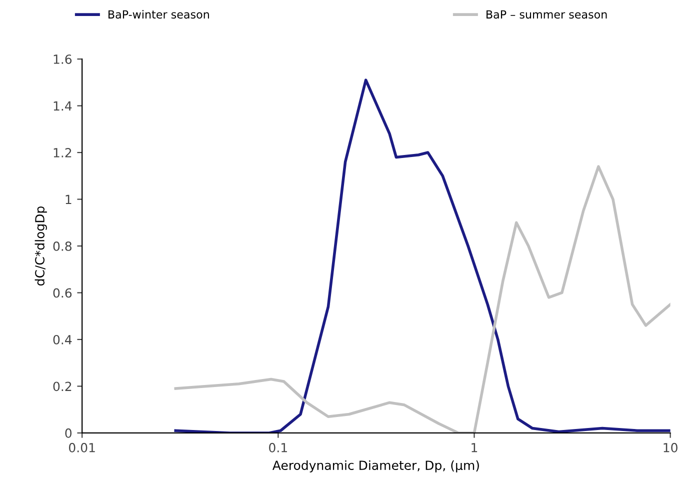 The height and width of the screenshot is (492, 684). Describe the element at coordinates (69, 199) in the screenshot. I see `y-tick-label: 1` at that location.